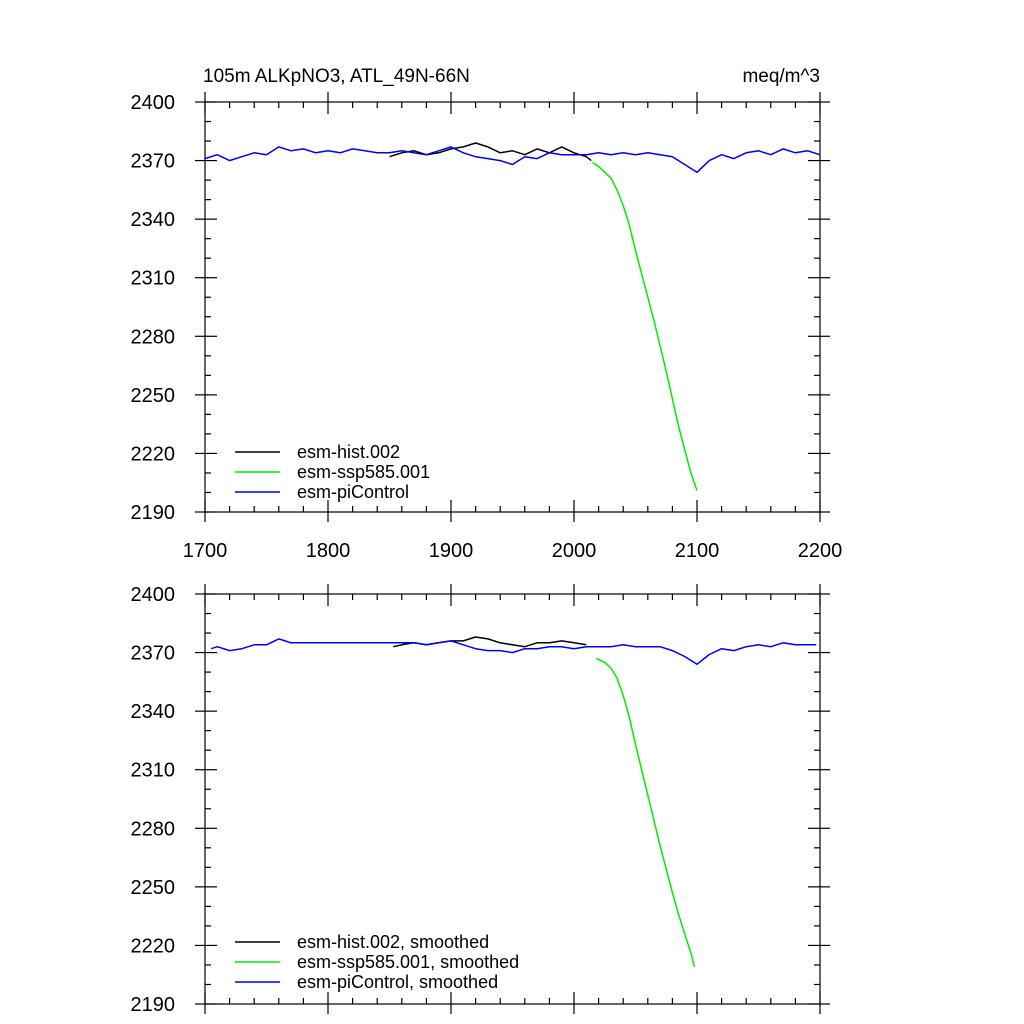 The image size is (1024, 1024). What do you see at coordinates (363, 472) in the screenshot?
I see `legend-label: esm-ssp585.001` at bounding box center [363, 472].